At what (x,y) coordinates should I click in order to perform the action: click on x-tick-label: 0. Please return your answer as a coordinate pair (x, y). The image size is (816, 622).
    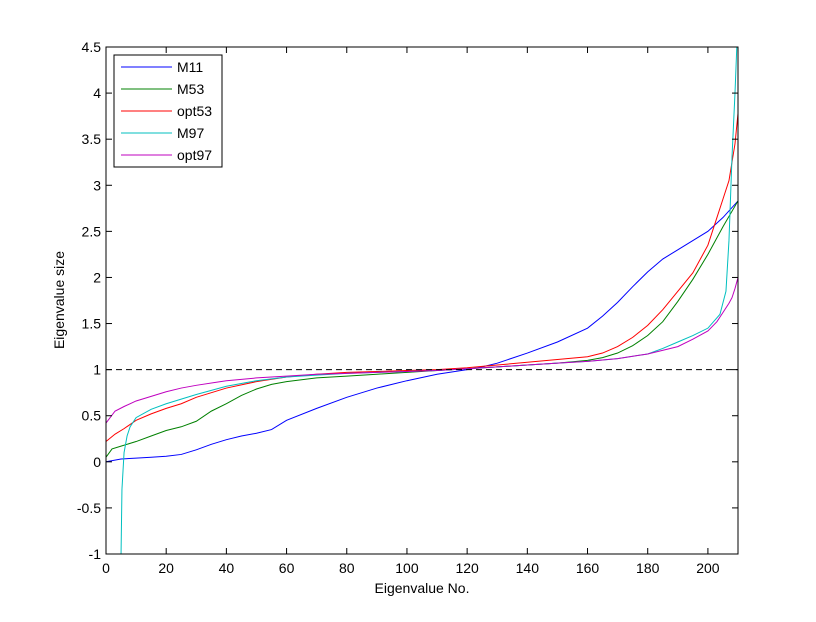
    Looking at the image, I should click on (106, 568).